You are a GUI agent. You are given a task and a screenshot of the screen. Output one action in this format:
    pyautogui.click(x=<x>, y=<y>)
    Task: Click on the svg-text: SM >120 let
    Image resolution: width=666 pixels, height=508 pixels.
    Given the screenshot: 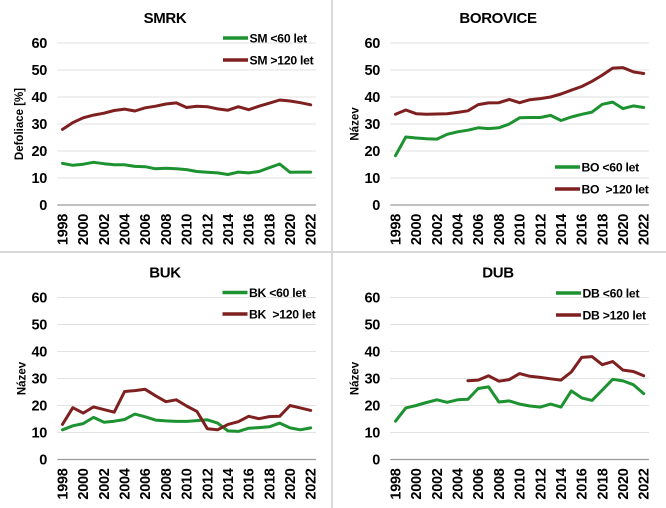 What is the action you would take?
    pyautogui.click(x=282, y=61)
    